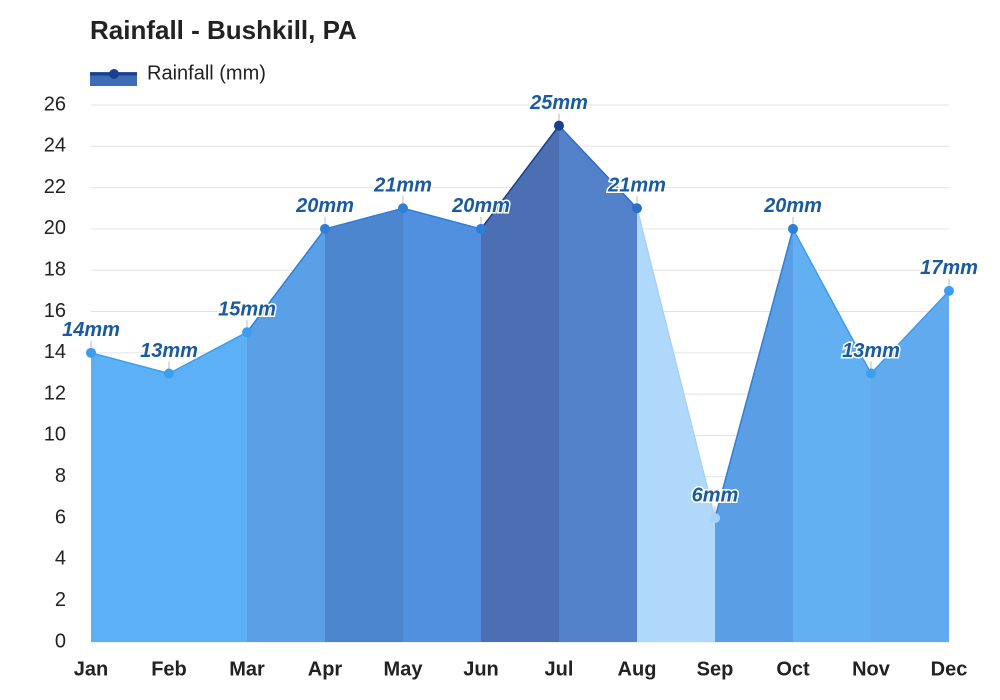  Describe the element at coordinates (247, 669) in the screenshot. I see `x-tick-label: Mar` at that location.